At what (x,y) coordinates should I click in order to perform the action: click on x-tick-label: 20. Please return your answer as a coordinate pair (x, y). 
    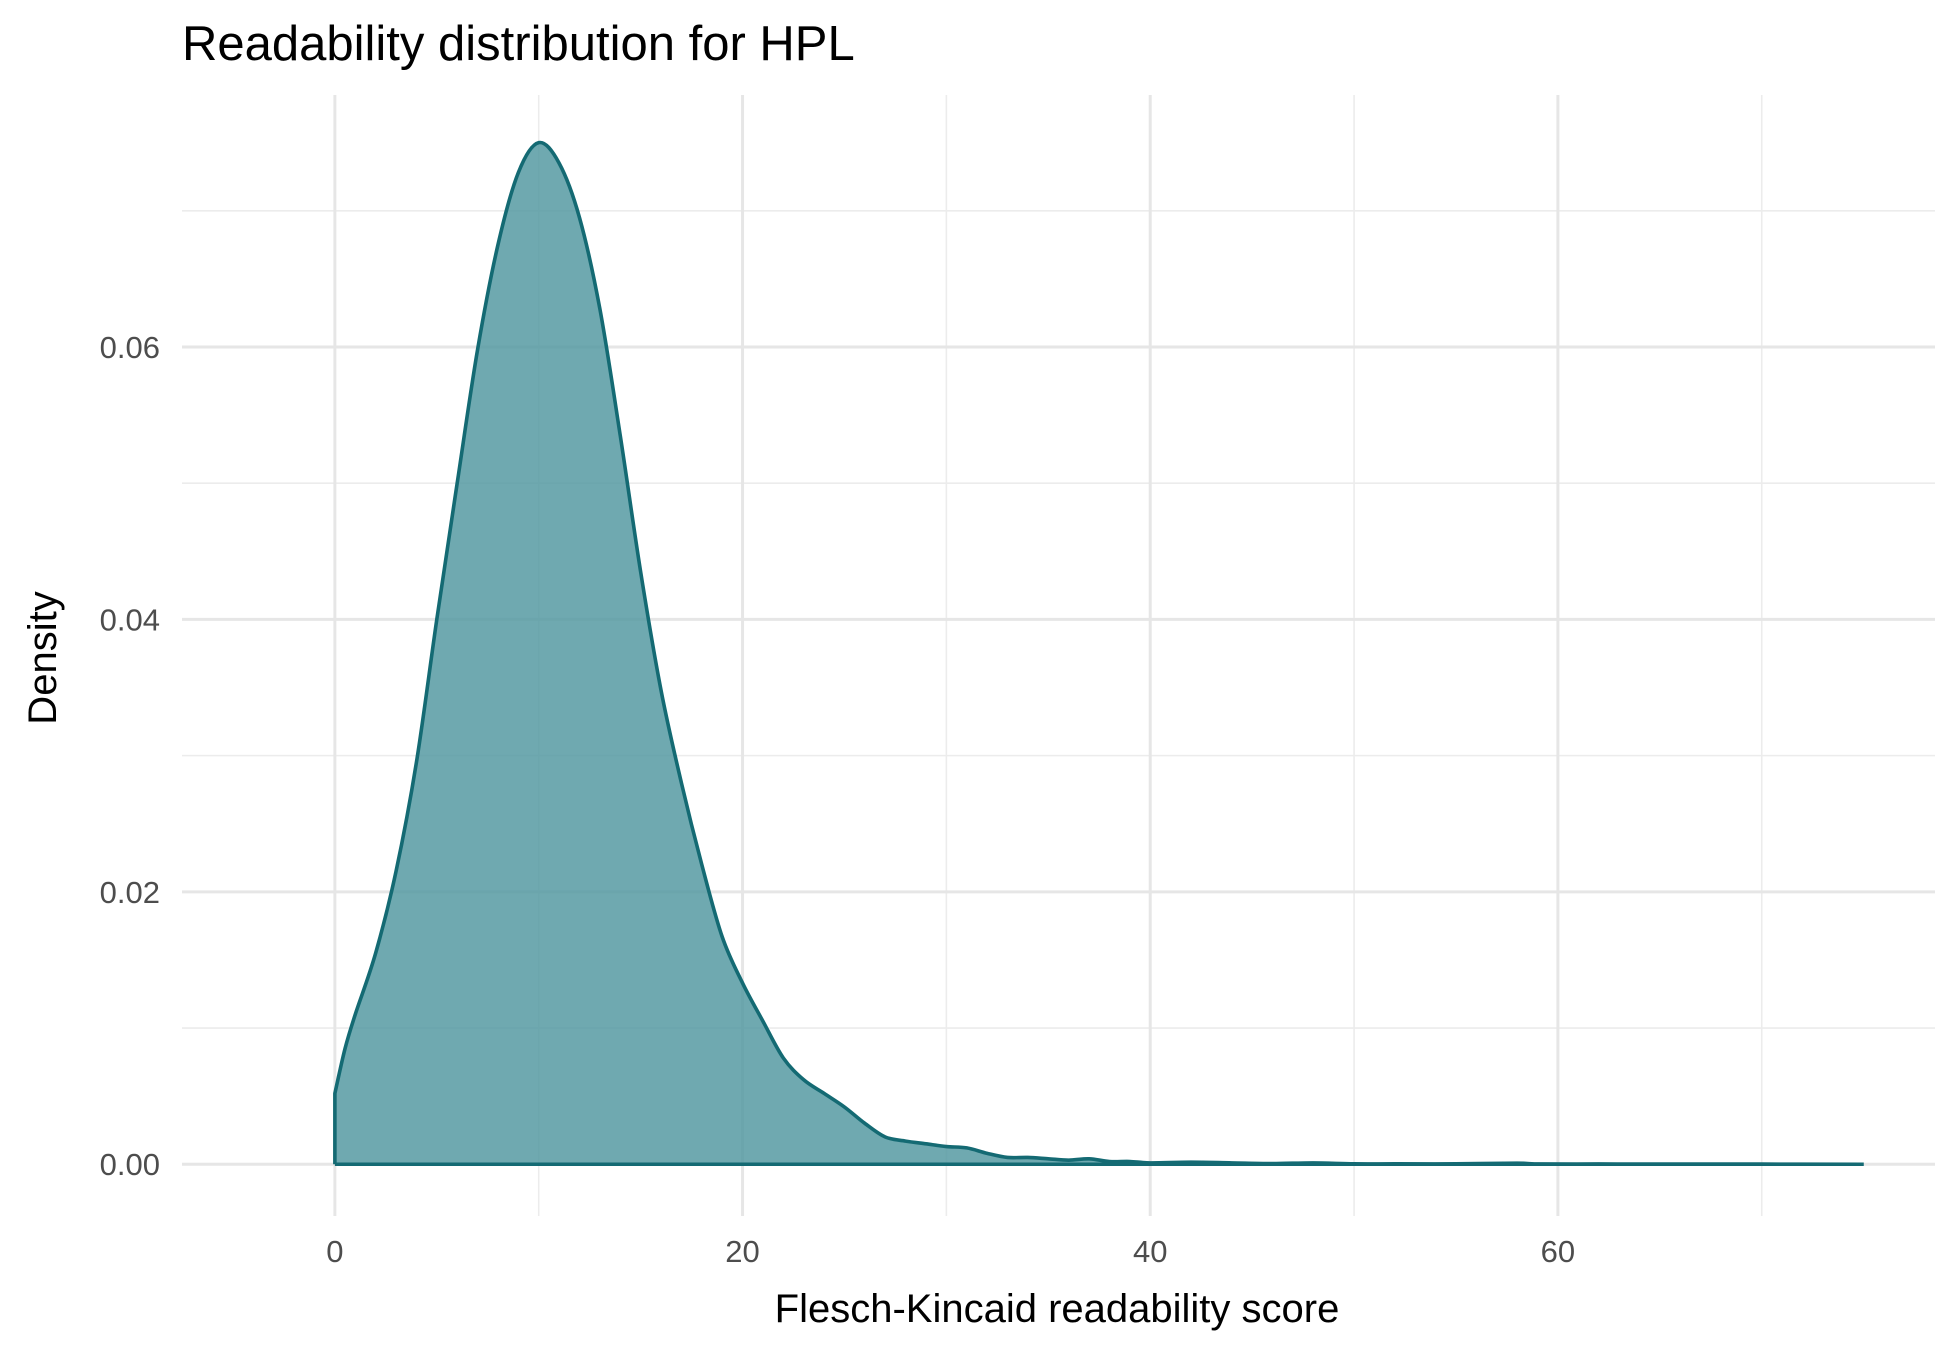
    Looking at the image, I should click on (742, 1251).